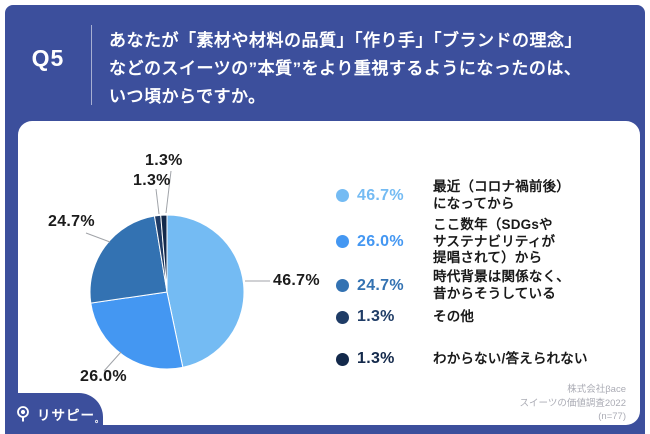 The image size is (650, 434). What do you see at coordinates (380, 195) in the screenshot?
I see `legend-percent: 46.7%` at bounding box center [380, 195].